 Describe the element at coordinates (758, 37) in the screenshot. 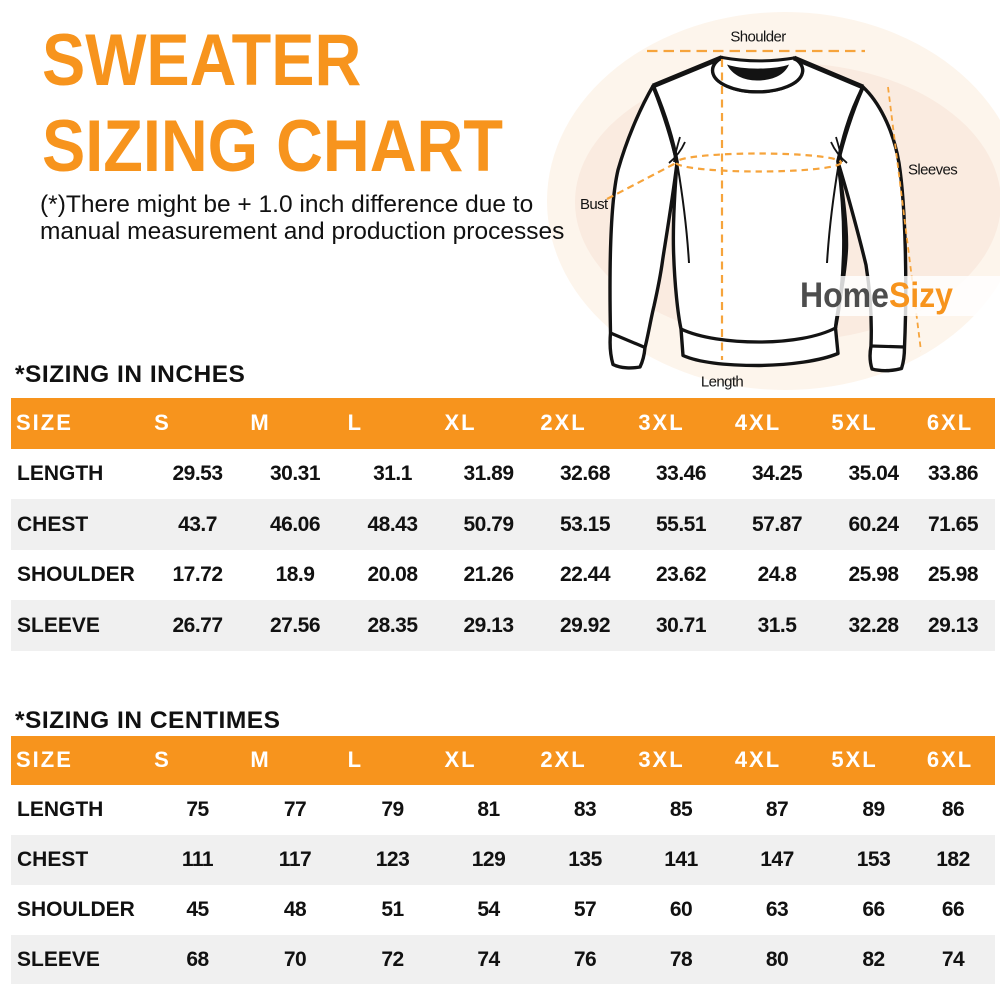

I see `svg-text: Shoulder` at that location.